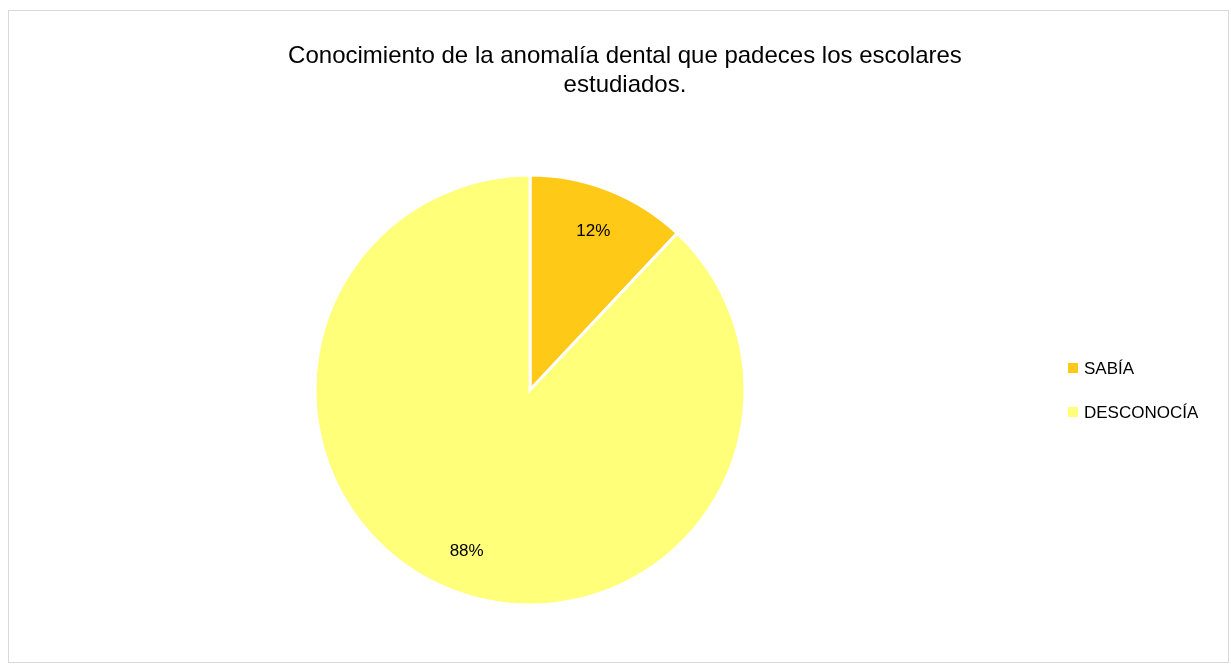 The image size is (1231, 665). What do you see at coordinates (625, 69) in the screenshot?
I see `chart-title: Conocimiento de la anomalía dental que padeces los escolares estudiados.` at bounding box center [625, 69].